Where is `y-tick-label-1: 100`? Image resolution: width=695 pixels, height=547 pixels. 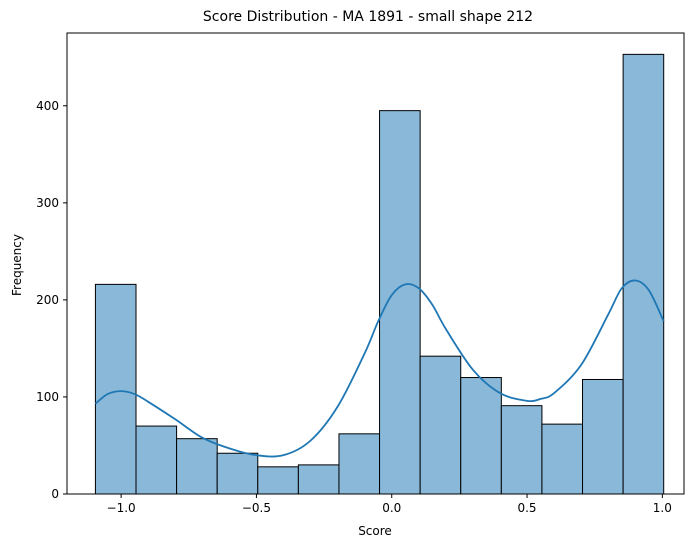 y-tick-label-1: 100 is located at coordinates (47, 397).